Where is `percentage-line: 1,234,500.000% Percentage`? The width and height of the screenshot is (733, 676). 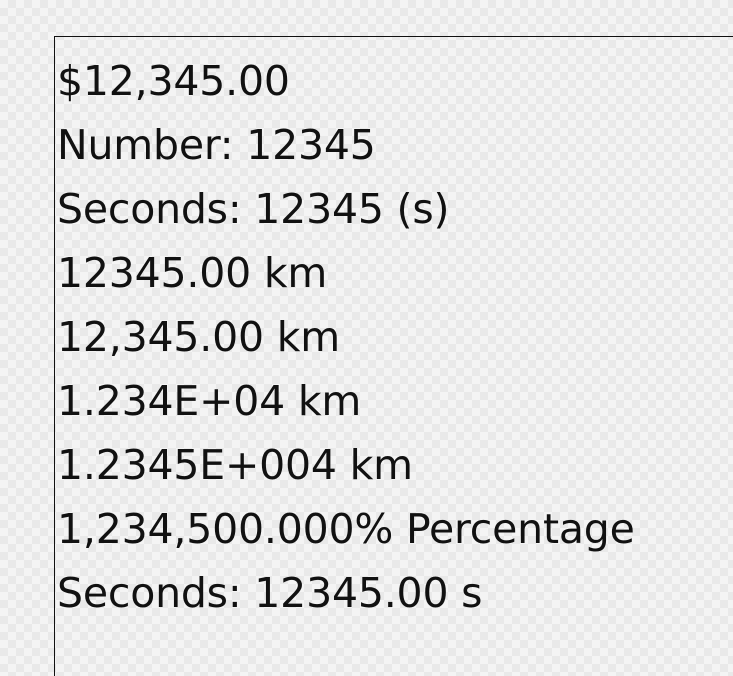
percentage-line: 1,234,500.000% Percentage is located at coordinates (346, 529).